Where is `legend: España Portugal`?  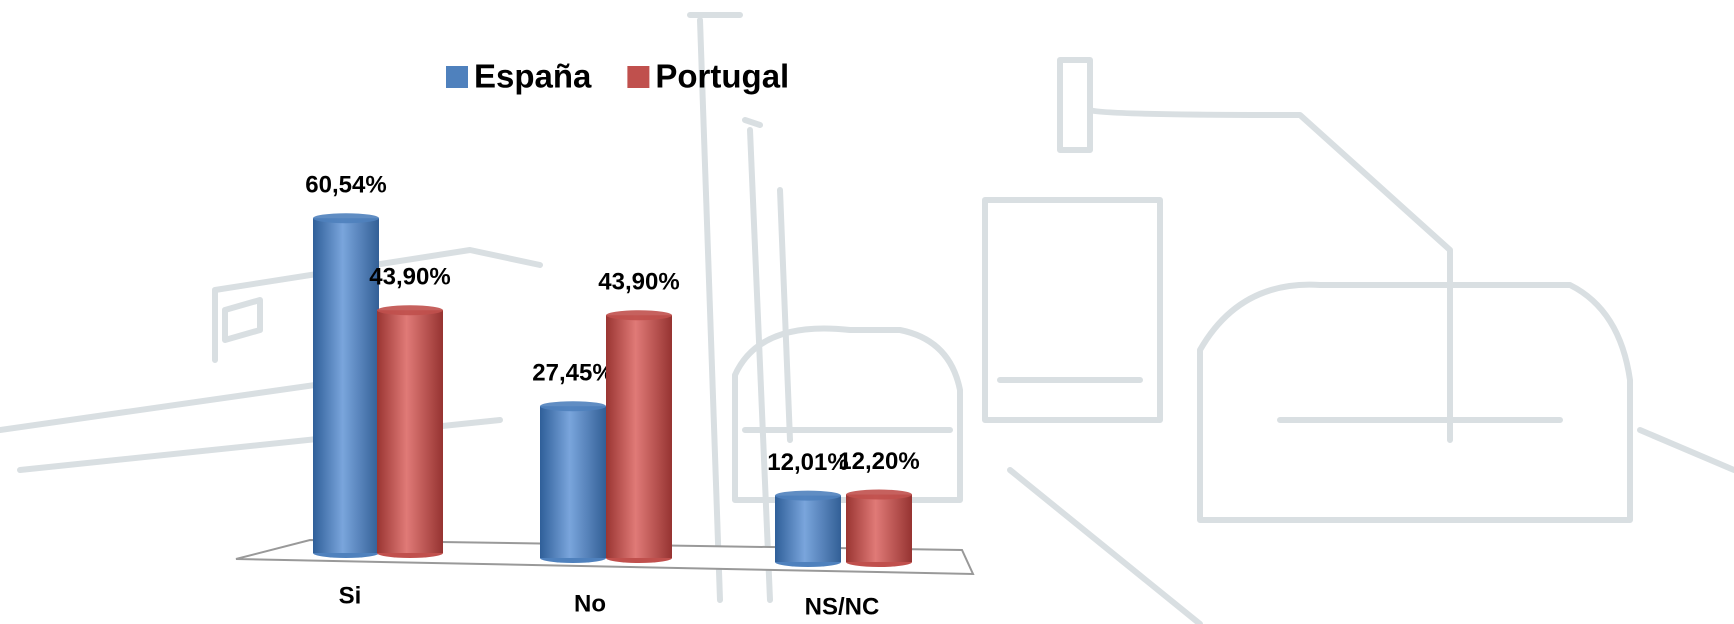
legend: España Portugal is located at coordinates (617, 76).